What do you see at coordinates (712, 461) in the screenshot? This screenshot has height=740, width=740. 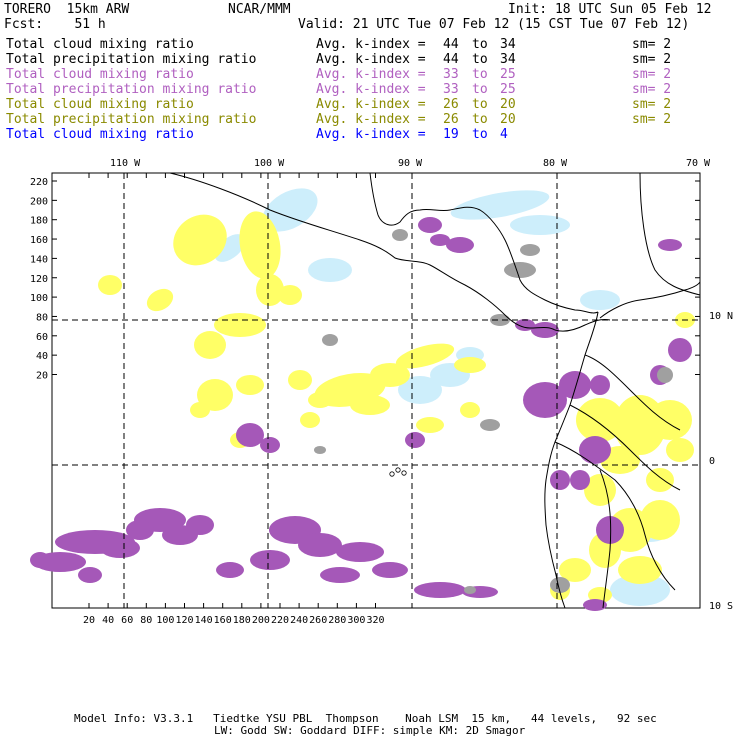 I see `latitude-label: 0` at bounding box center [712, 461].